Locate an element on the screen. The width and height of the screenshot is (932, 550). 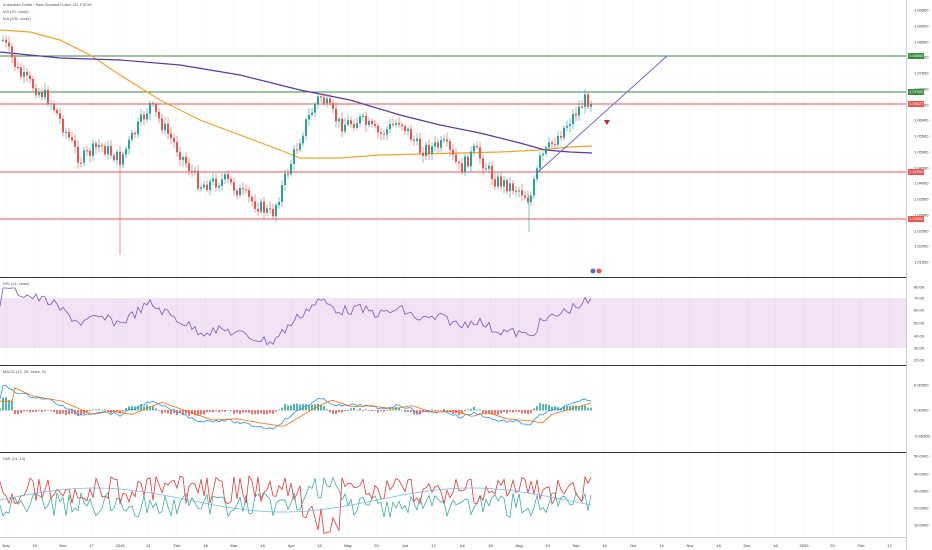
rsi-line is located at coordinates (296, 316).